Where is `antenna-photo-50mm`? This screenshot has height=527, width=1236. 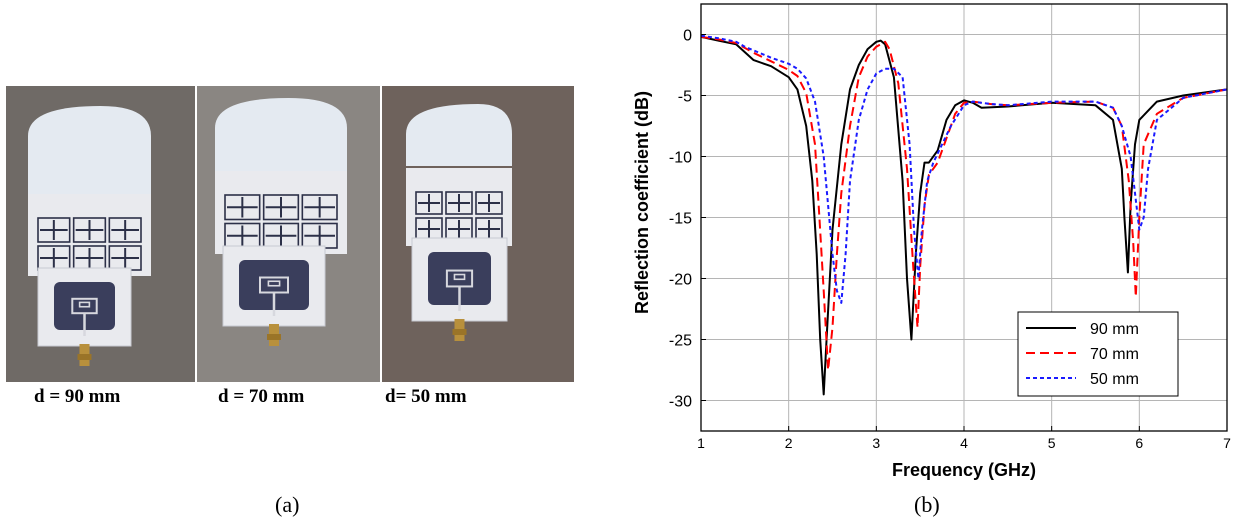
antenna-photo-50mm is located at coordinates (478, 234).